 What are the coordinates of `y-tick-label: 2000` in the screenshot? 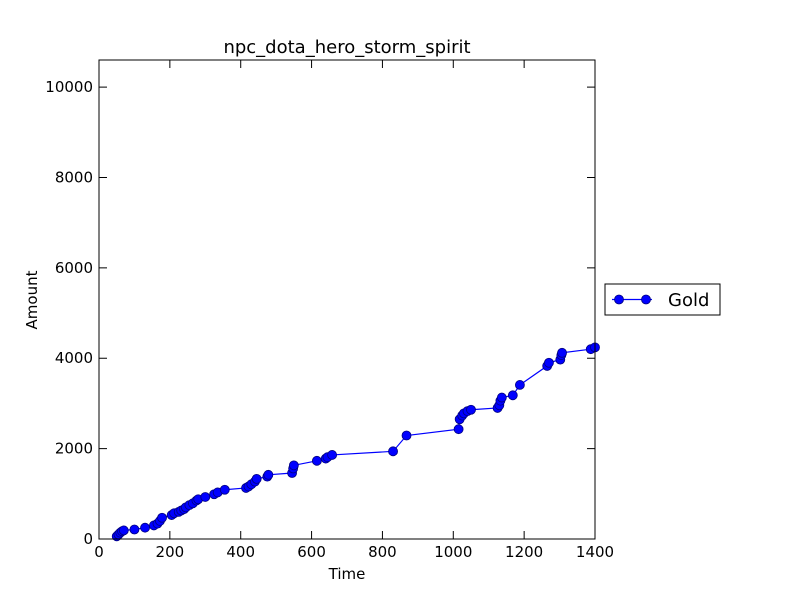 It's located at (74, 449).